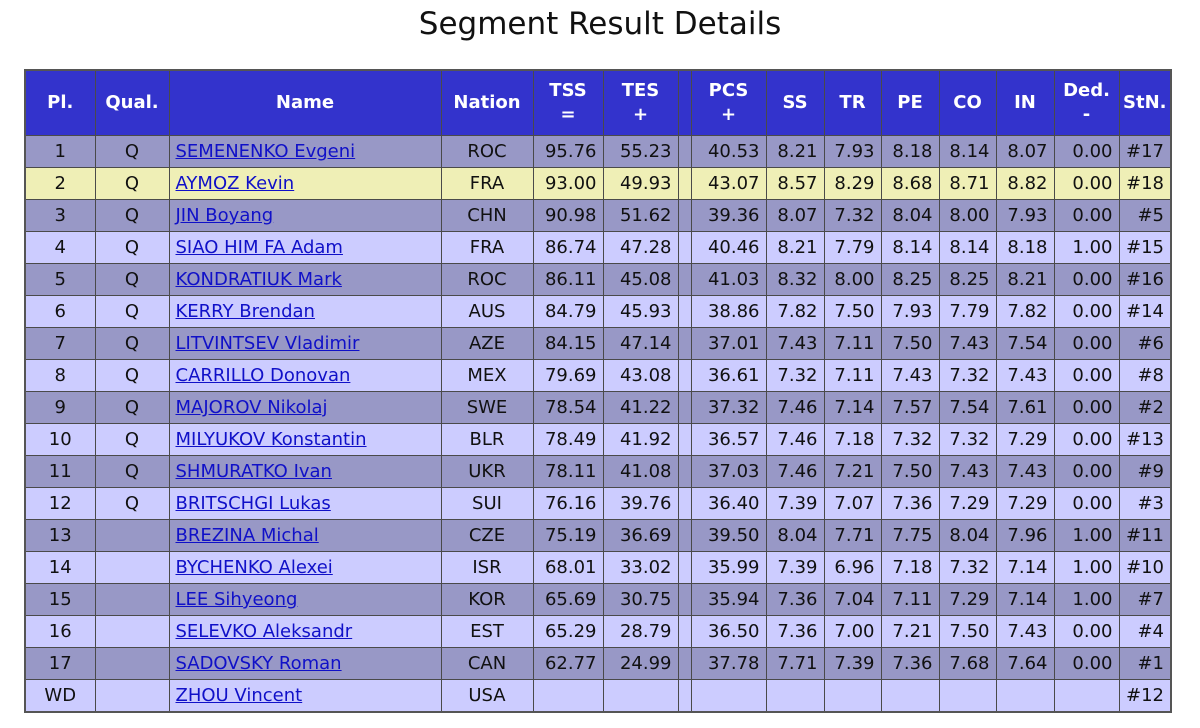  Describe the element at coordinates (570, 535) in the screenshot. I see `tss-value: 75.19` at that location.